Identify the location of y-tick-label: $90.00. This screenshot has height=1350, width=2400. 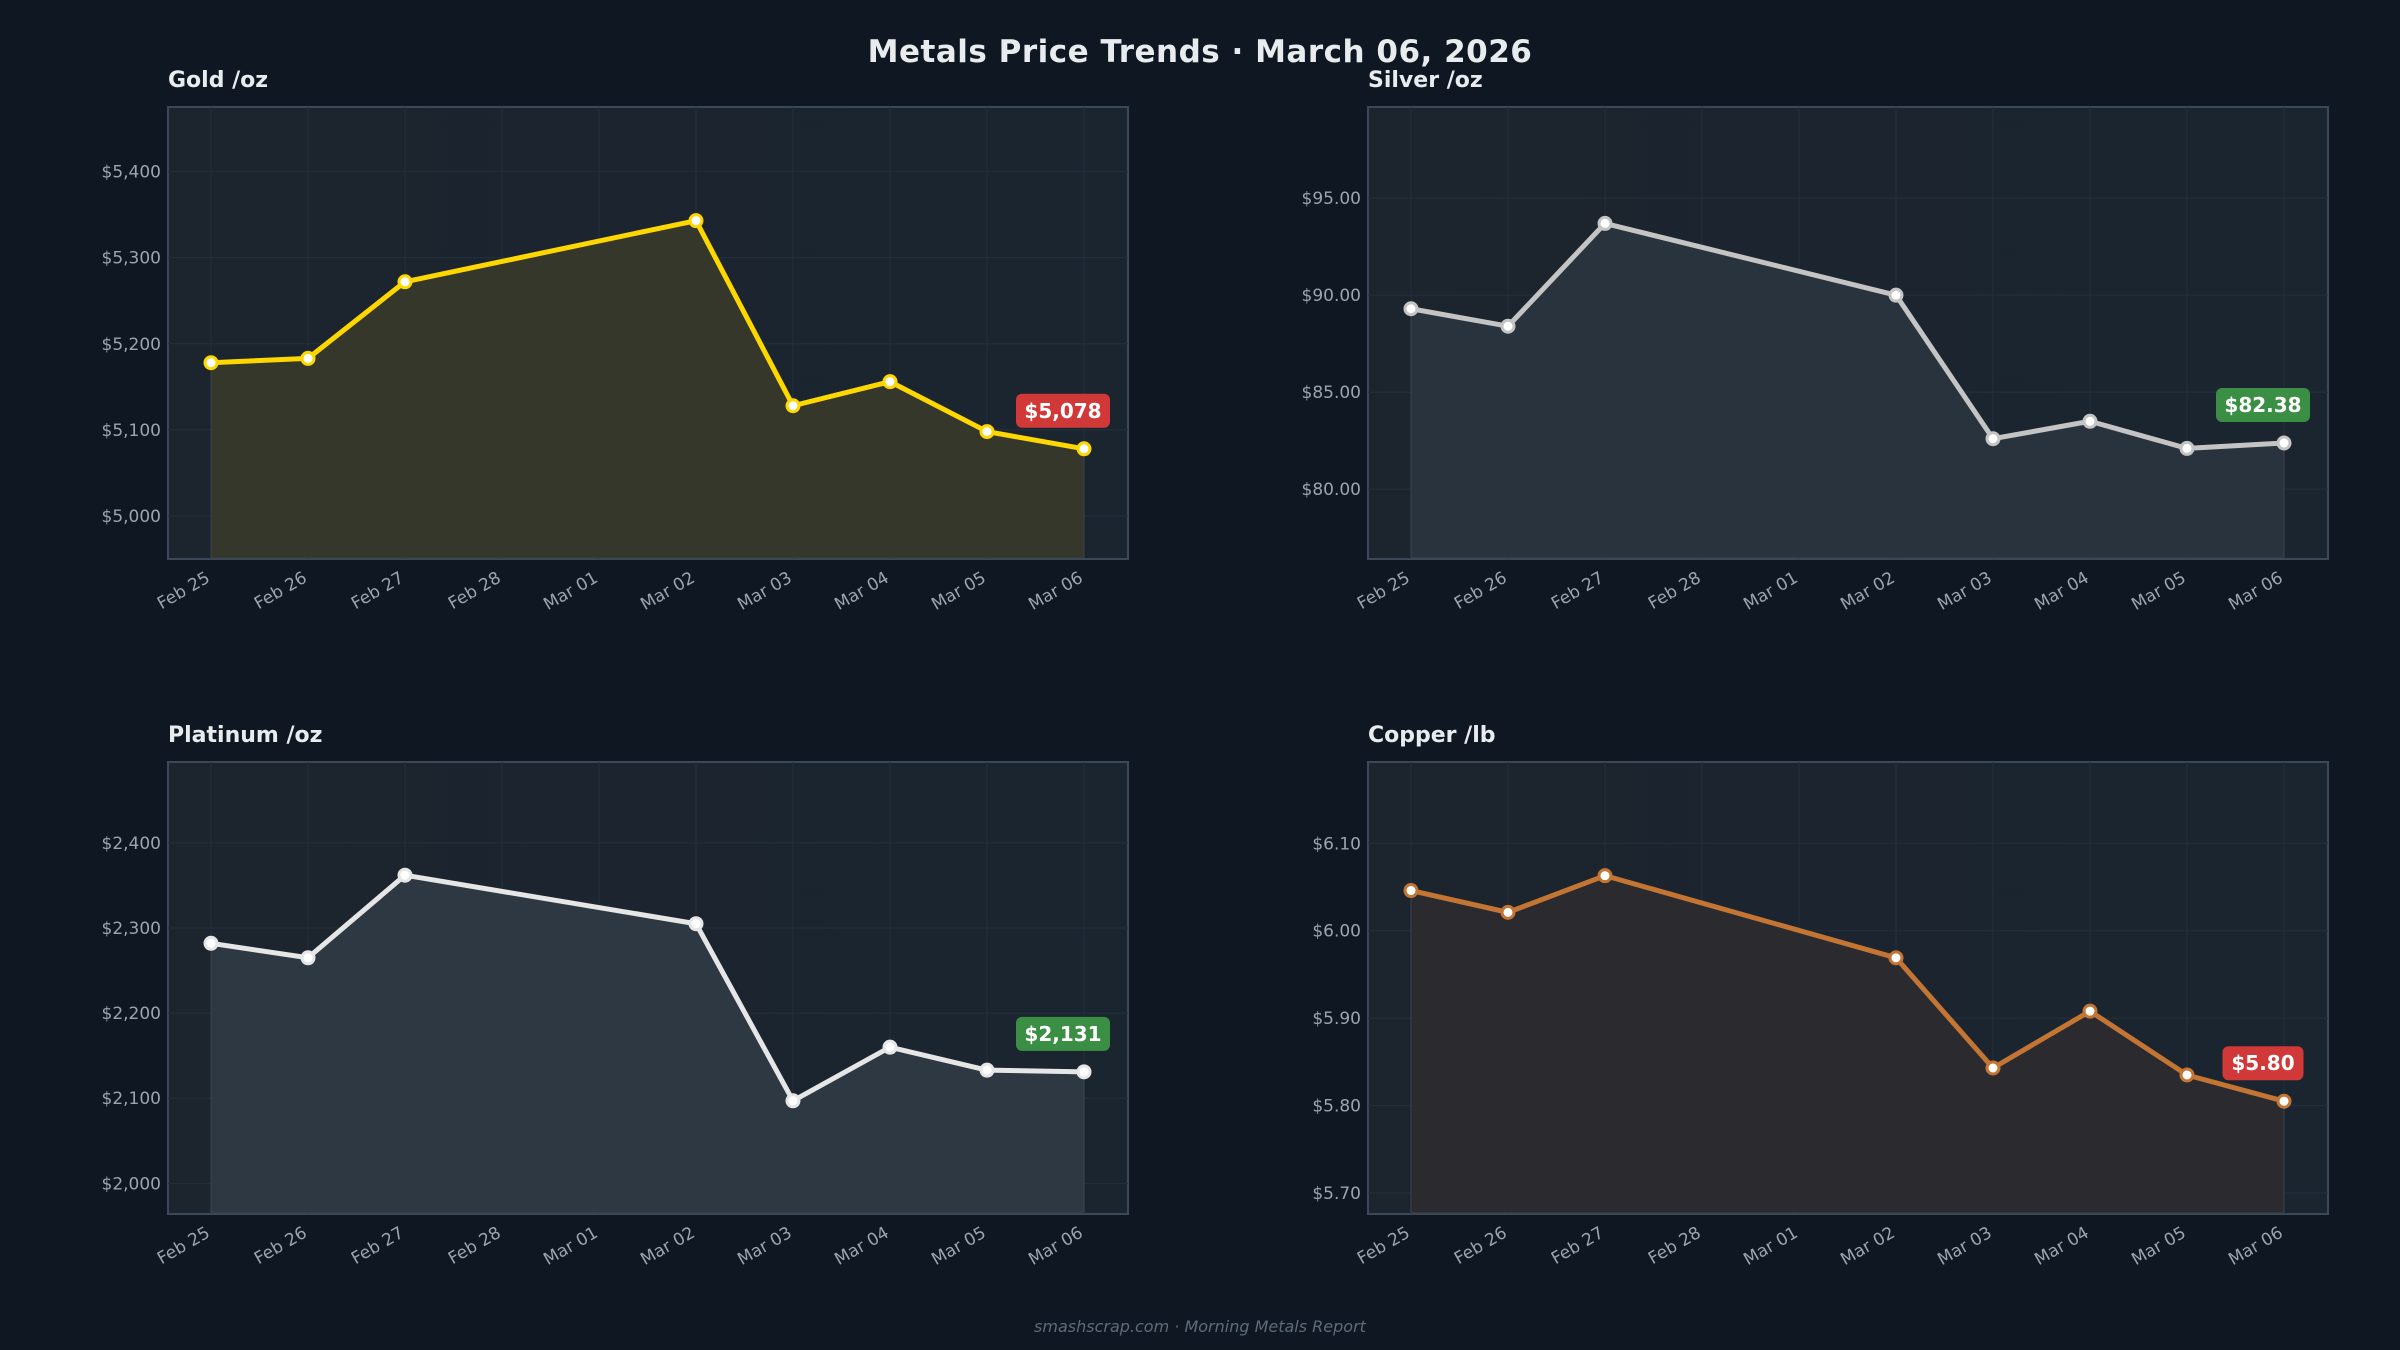
(1331, 296).